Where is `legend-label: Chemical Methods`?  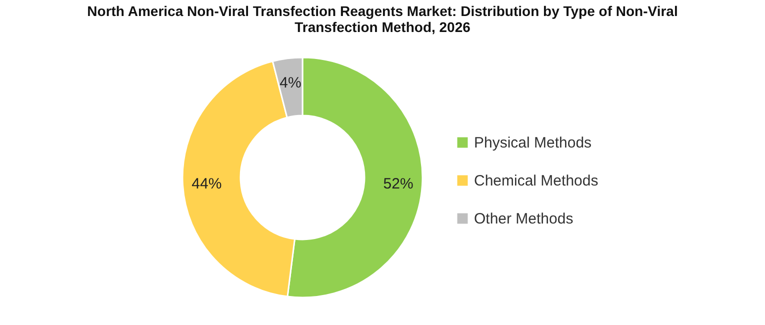
legend-label: Chemical Methods is located at coordinates (536, 181).